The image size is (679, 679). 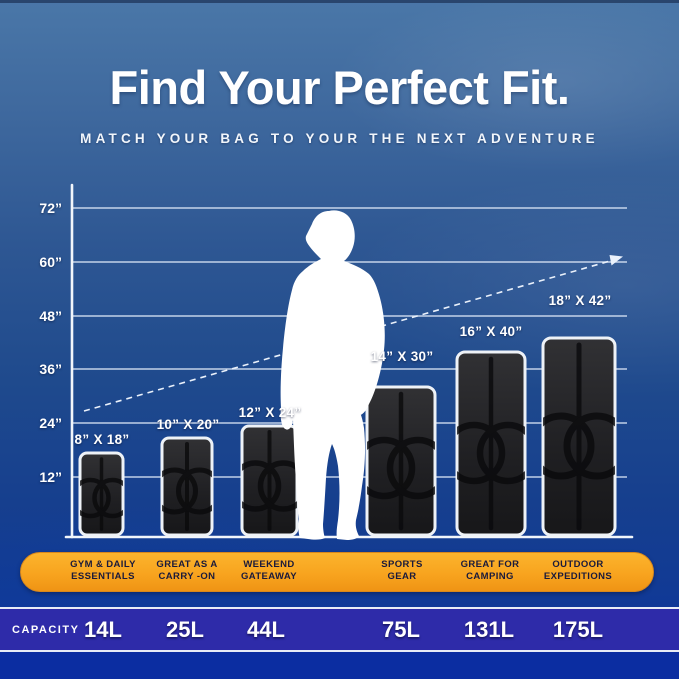 I want to click on capacity-value-4: 75L, so click(x=401, y=629).